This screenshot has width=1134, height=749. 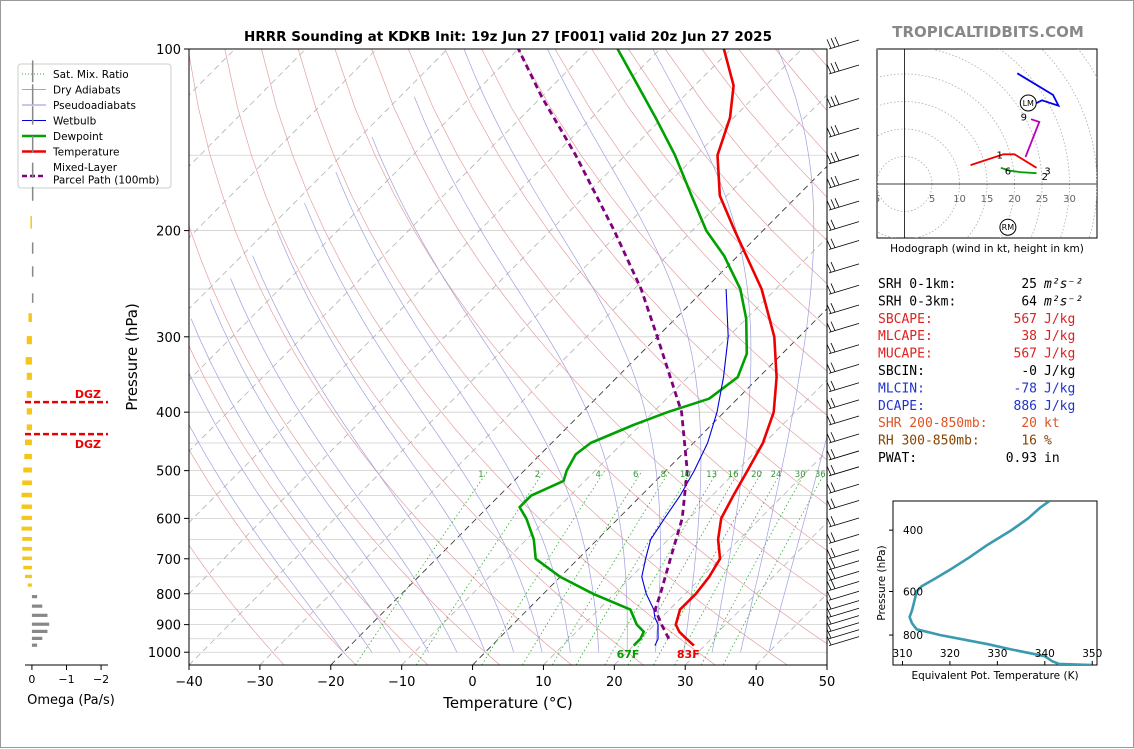 I want to click on y-tick-label: 500, so click(x=168, y=472).